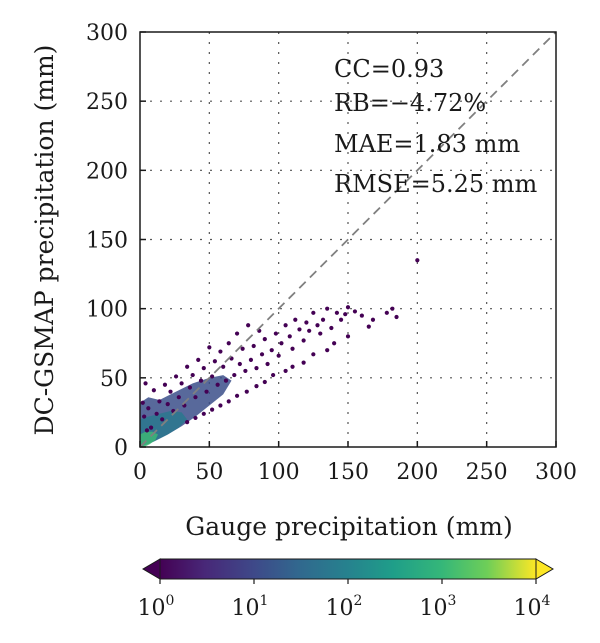  I want to click on y-tick-label: 200, so click(107, 171).